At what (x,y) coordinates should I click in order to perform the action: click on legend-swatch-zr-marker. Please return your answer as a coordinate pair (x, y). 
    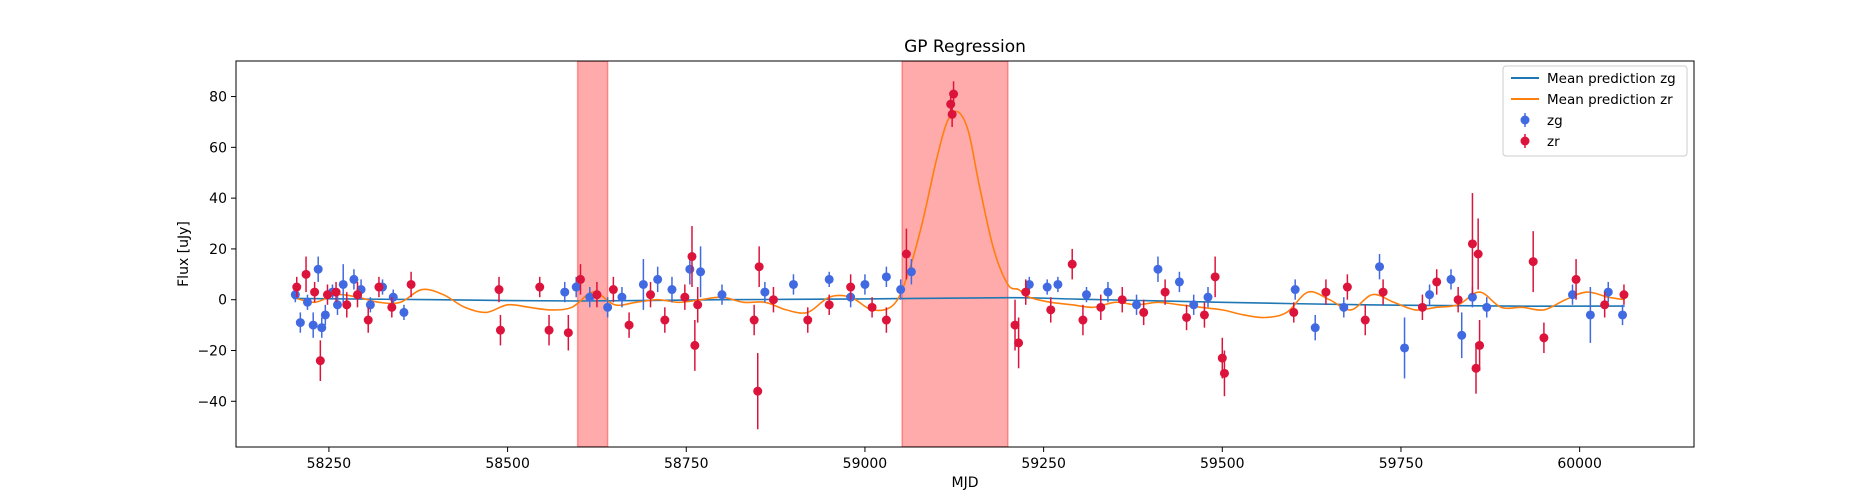
    Looking at the image, I should click on (1525, 141).